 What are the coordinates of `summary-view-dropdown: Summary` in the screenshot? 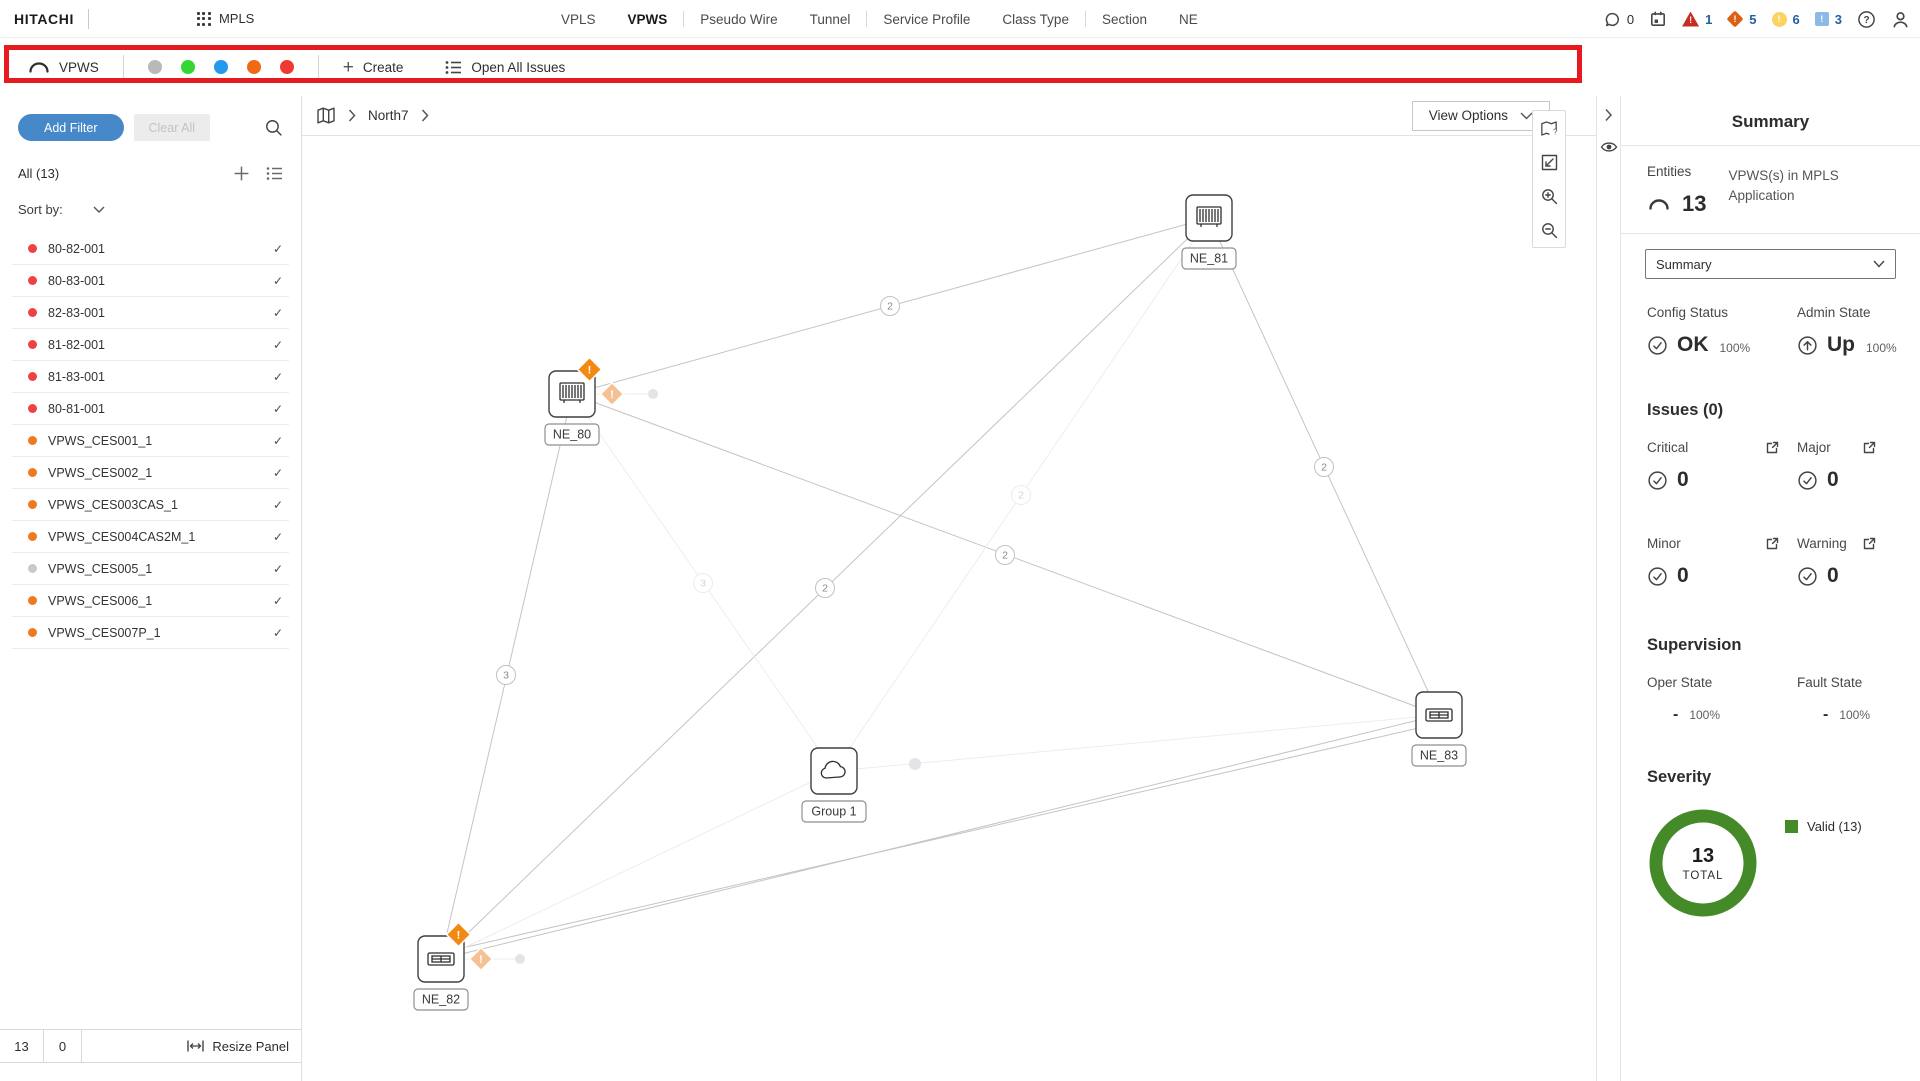 It's located at (1770, 264).